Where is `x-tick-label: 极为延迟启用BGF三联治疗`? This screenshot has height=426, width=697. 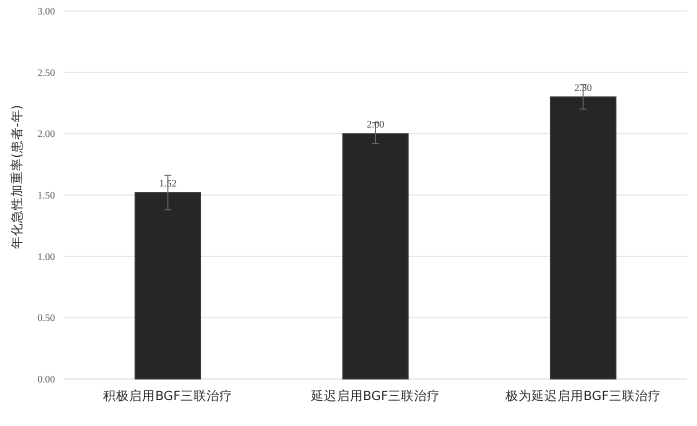
x-tick-label: 极为延迟启用BGF三联治疗 is located at coordinates (582, 395).